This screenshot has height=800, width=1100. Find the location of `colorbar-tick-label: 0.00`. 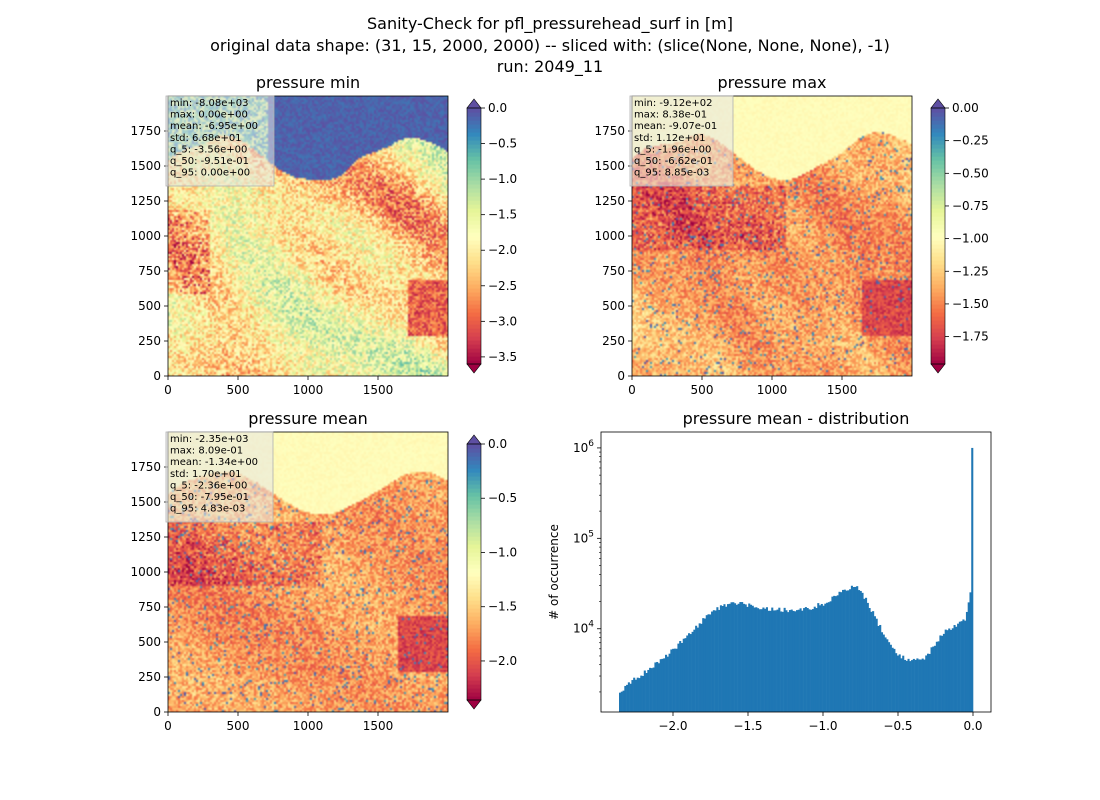

colorbar-tick-label: 0.00 is located at coordinates (965, 108).